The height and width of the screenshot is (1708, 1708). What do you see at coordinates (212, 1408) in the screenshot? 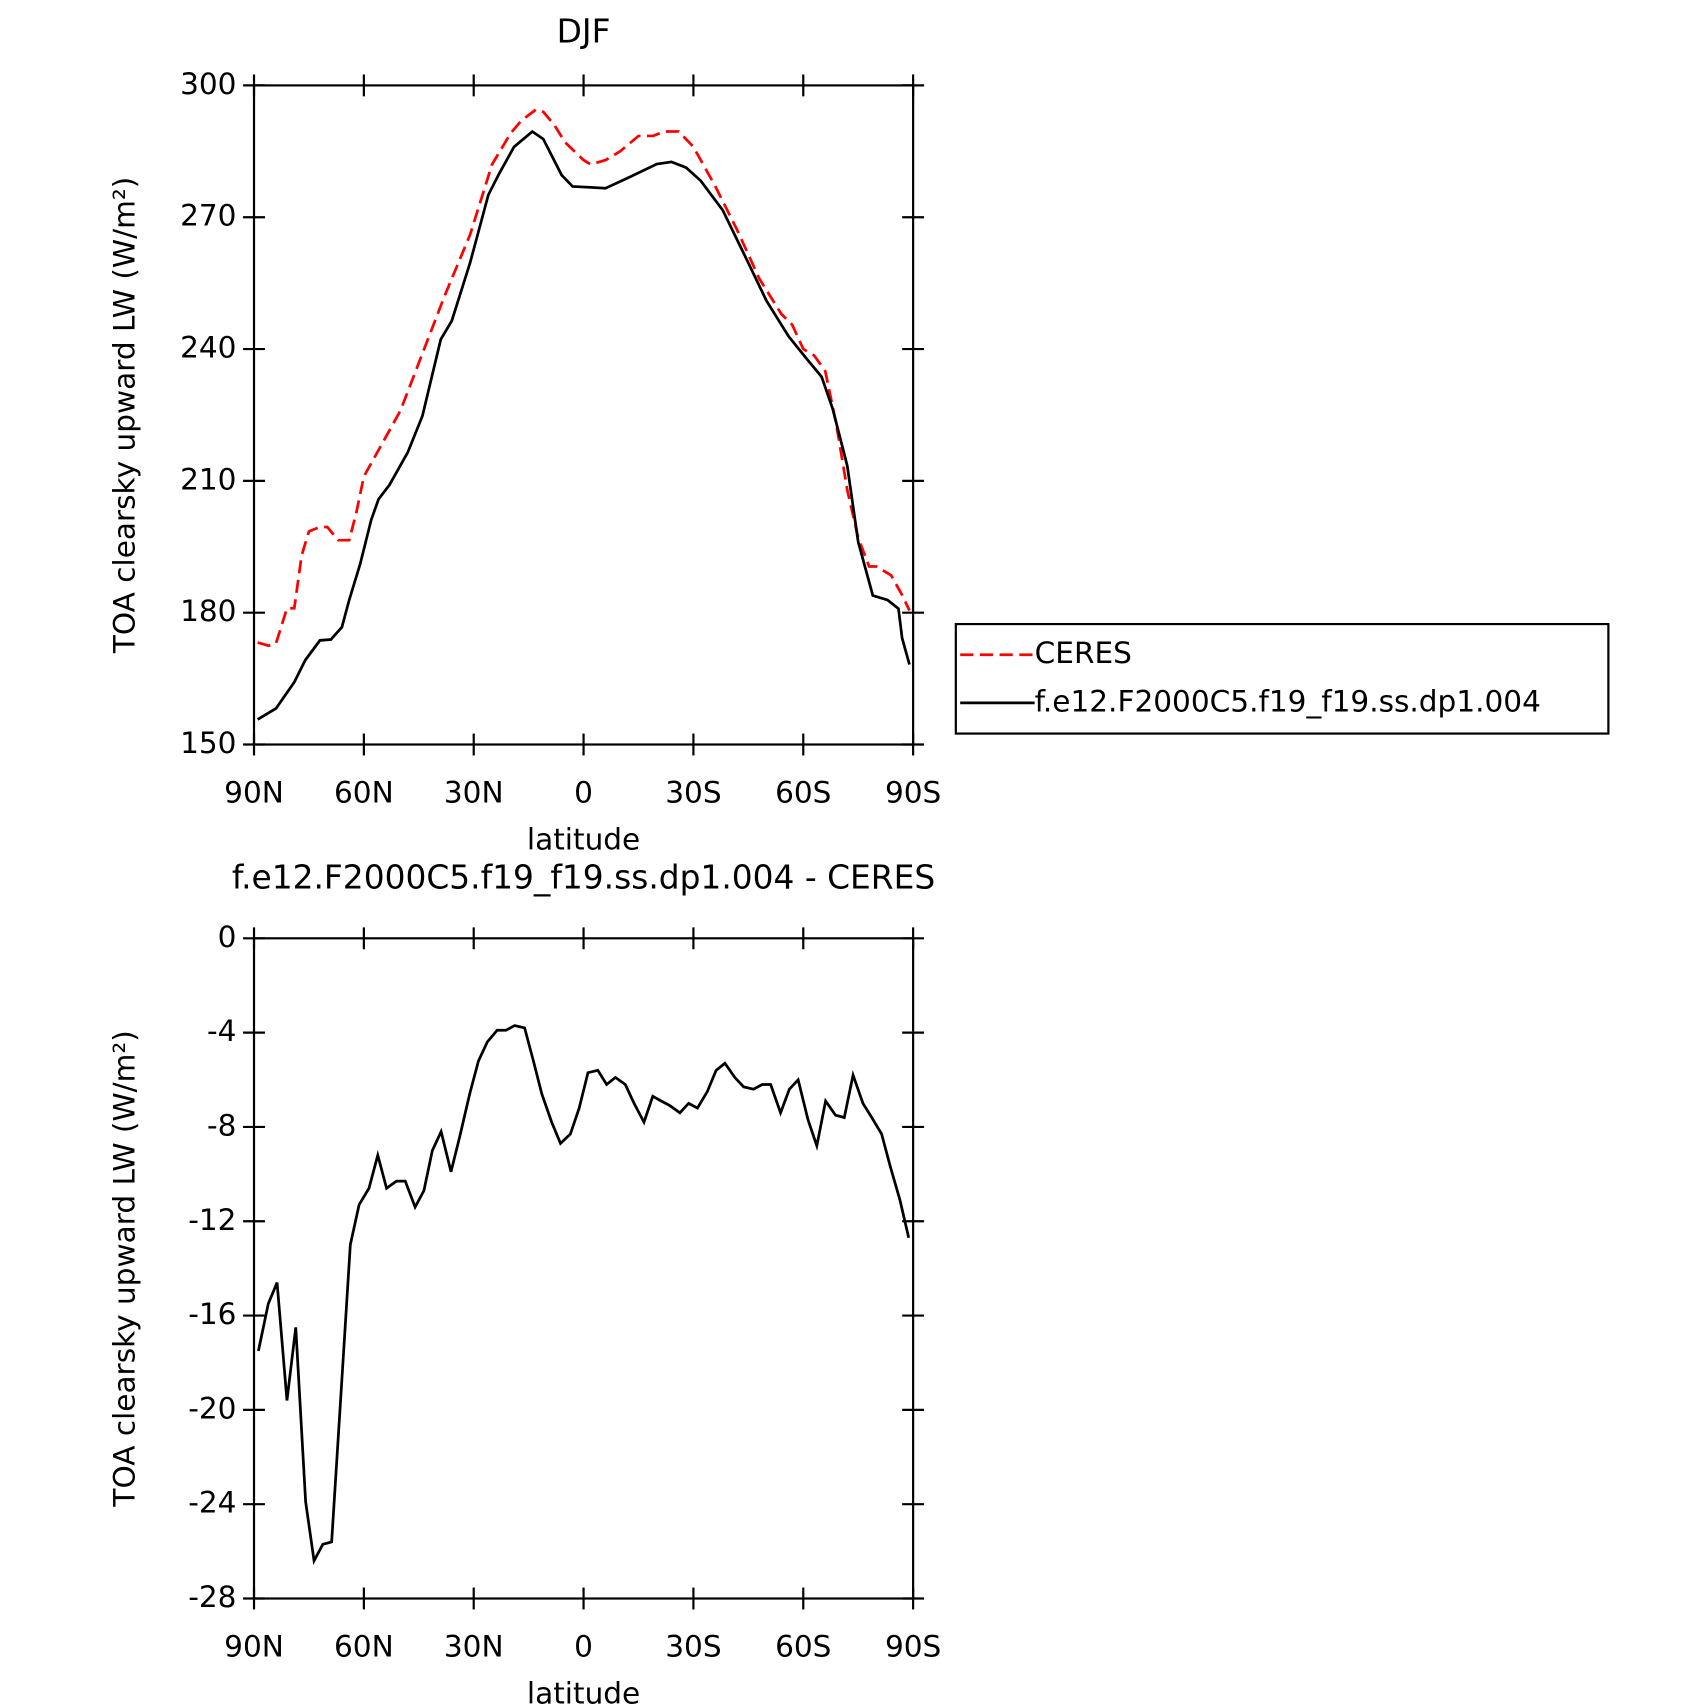
I see `y-tick-label: -20` at bounding box center [212, 1408].